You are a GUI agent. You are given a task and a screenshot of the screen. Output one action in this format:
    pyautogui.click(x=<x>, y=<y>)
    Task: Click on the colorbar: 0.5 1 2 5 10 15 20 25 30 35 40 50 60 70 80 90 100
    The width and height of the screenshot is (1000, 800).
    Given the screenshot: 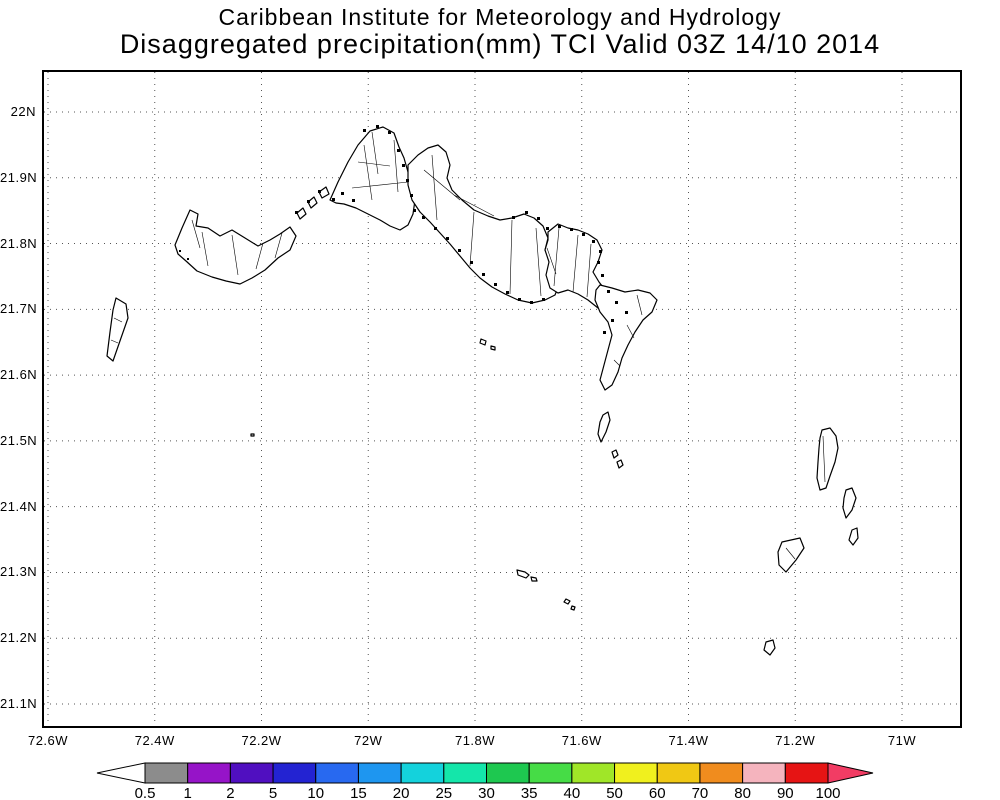 What is the action you would take?
    pyautogui.click(x=485, y=781)
    